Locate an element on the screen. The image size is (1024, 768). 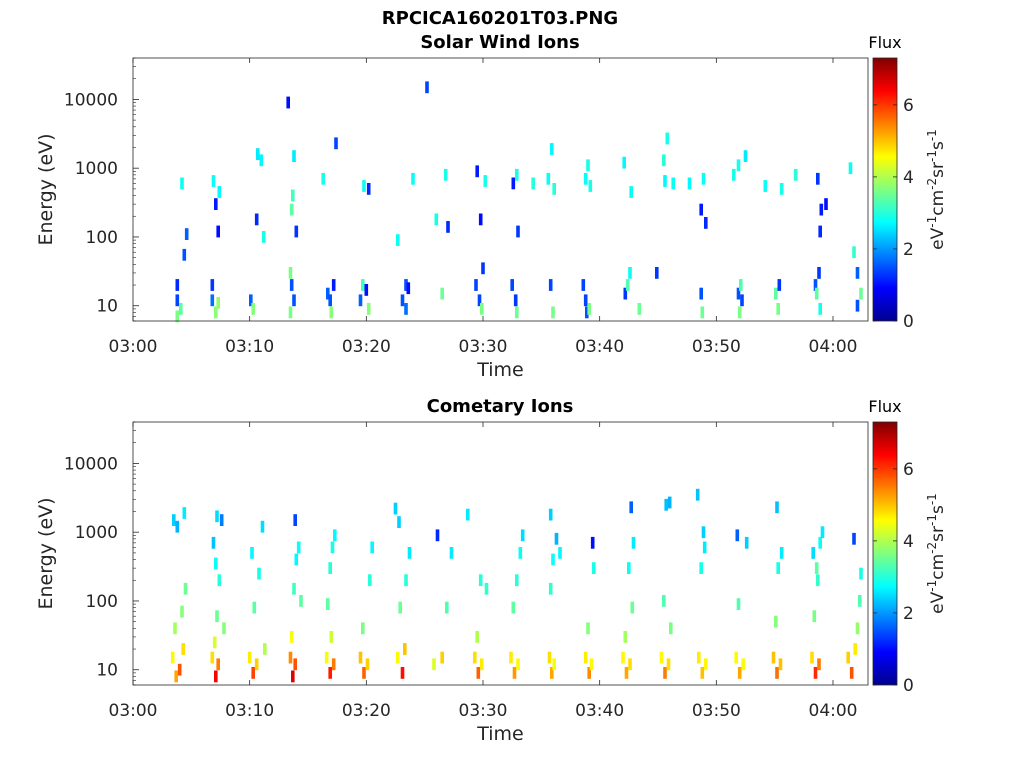
unit-exponent: -1 is located at coordinates (932, 135).